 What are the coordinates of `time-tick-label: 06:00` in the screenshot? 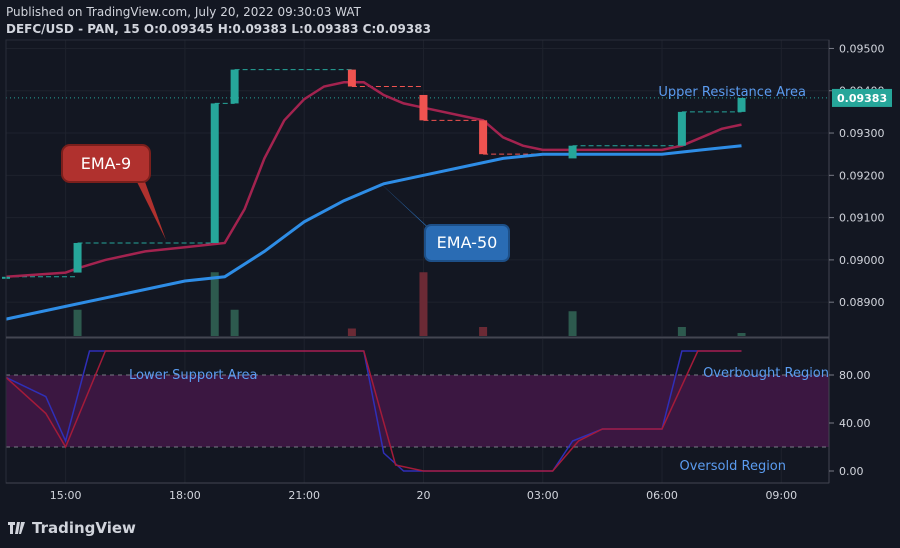 It's located at (662, 495).